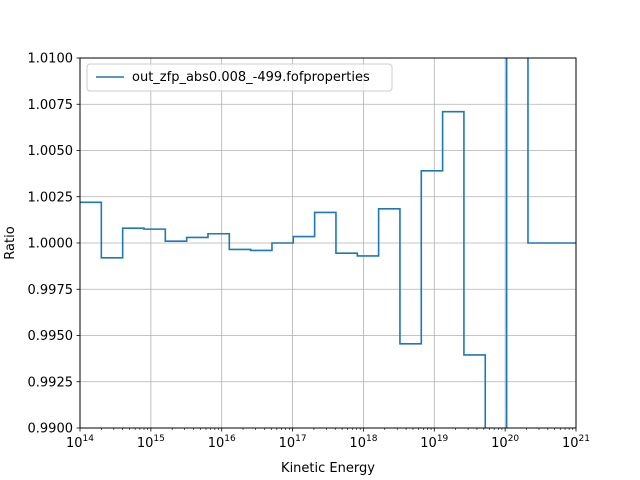 The height and width of the screenshot is (480, 640). What do you see at coordinates (576, 442) in the screenshot?
I see `x-tick-label: 1021` at bounding box center [576, 442].